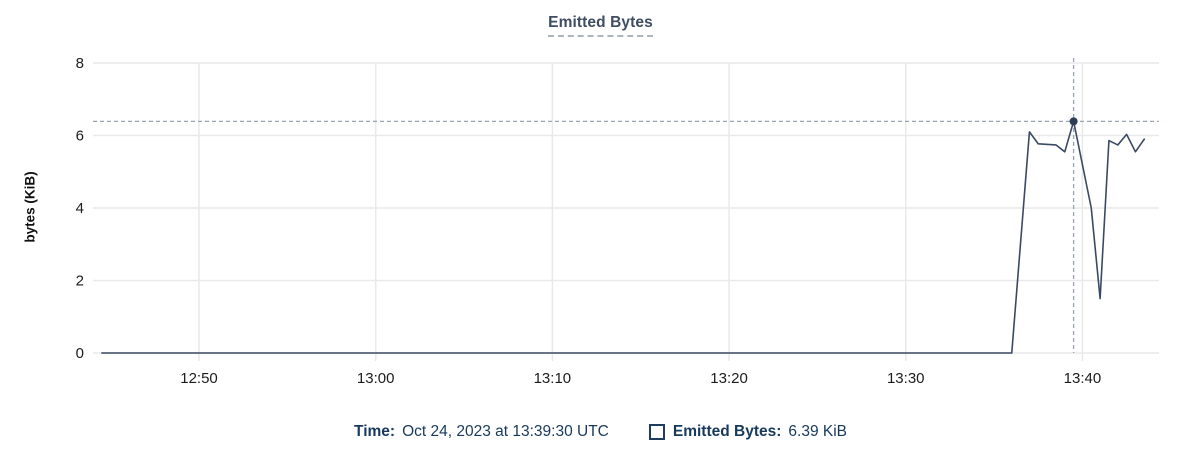 Image resolution: width=1201 pixels, height=470 pixels. I want to click on chart-title: Emitted Bytes, so click(600, 25).